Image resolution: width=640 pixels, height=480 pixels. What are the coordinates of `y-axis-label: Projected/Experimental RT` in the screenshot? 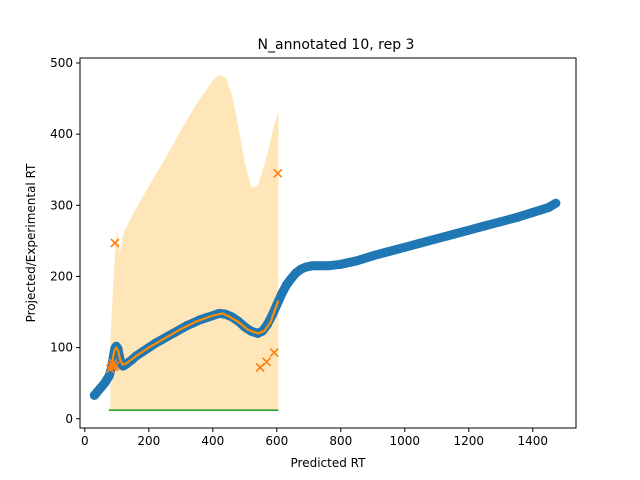 It's located at (31, 242).